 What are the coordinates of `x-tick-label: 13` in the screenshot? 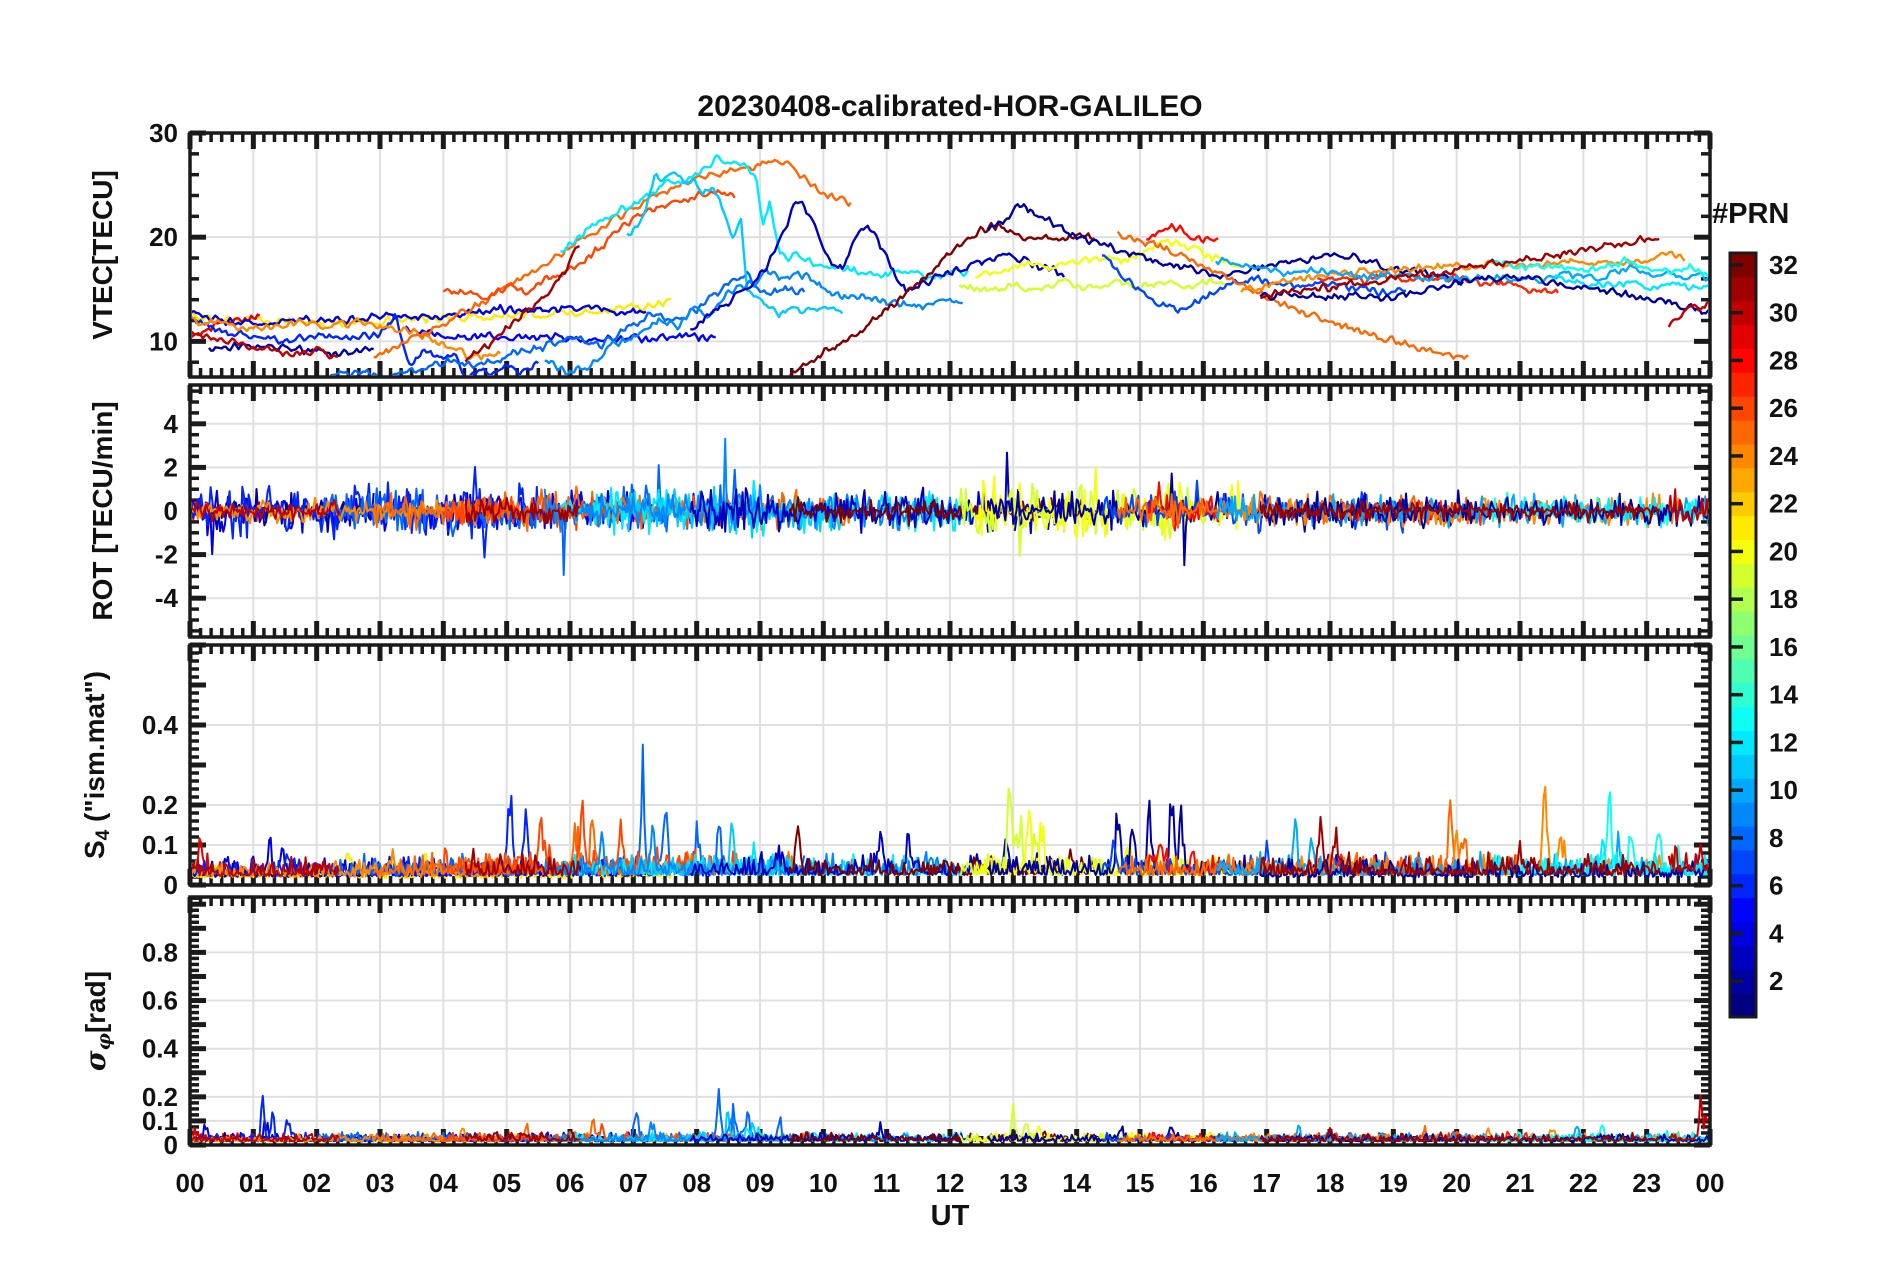 It's located at (1013, 1183).